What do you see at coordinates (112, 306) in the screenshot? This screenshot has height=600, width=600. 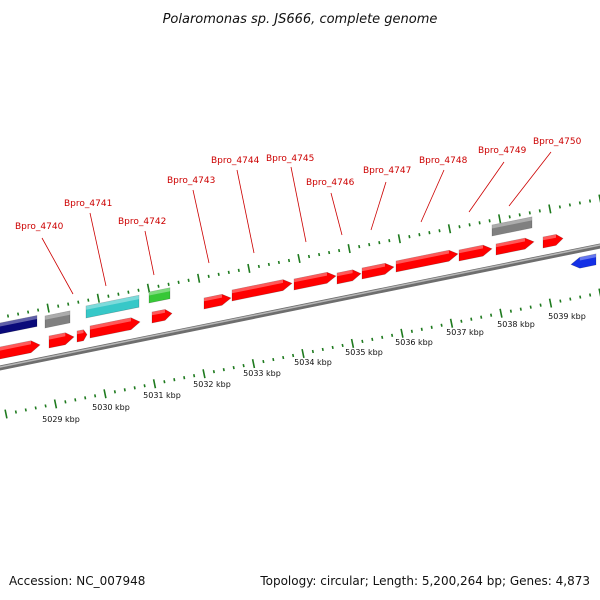 I see `feature-rrna` at bounding box center [112, 306].